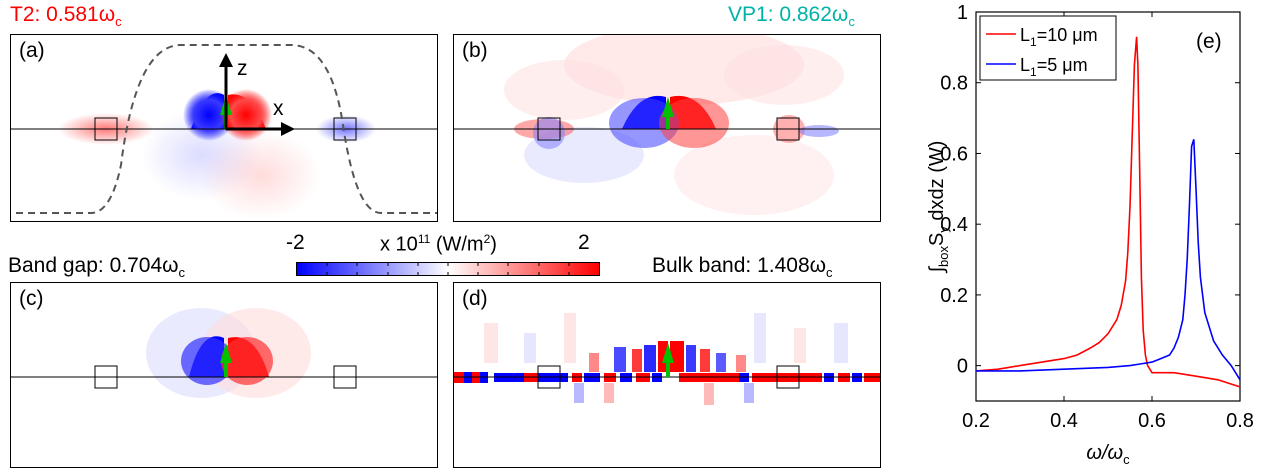  Describe the element at coordinates (1152, 421) in the screenshot. I see `x-tick-label: 0.6` at that location.